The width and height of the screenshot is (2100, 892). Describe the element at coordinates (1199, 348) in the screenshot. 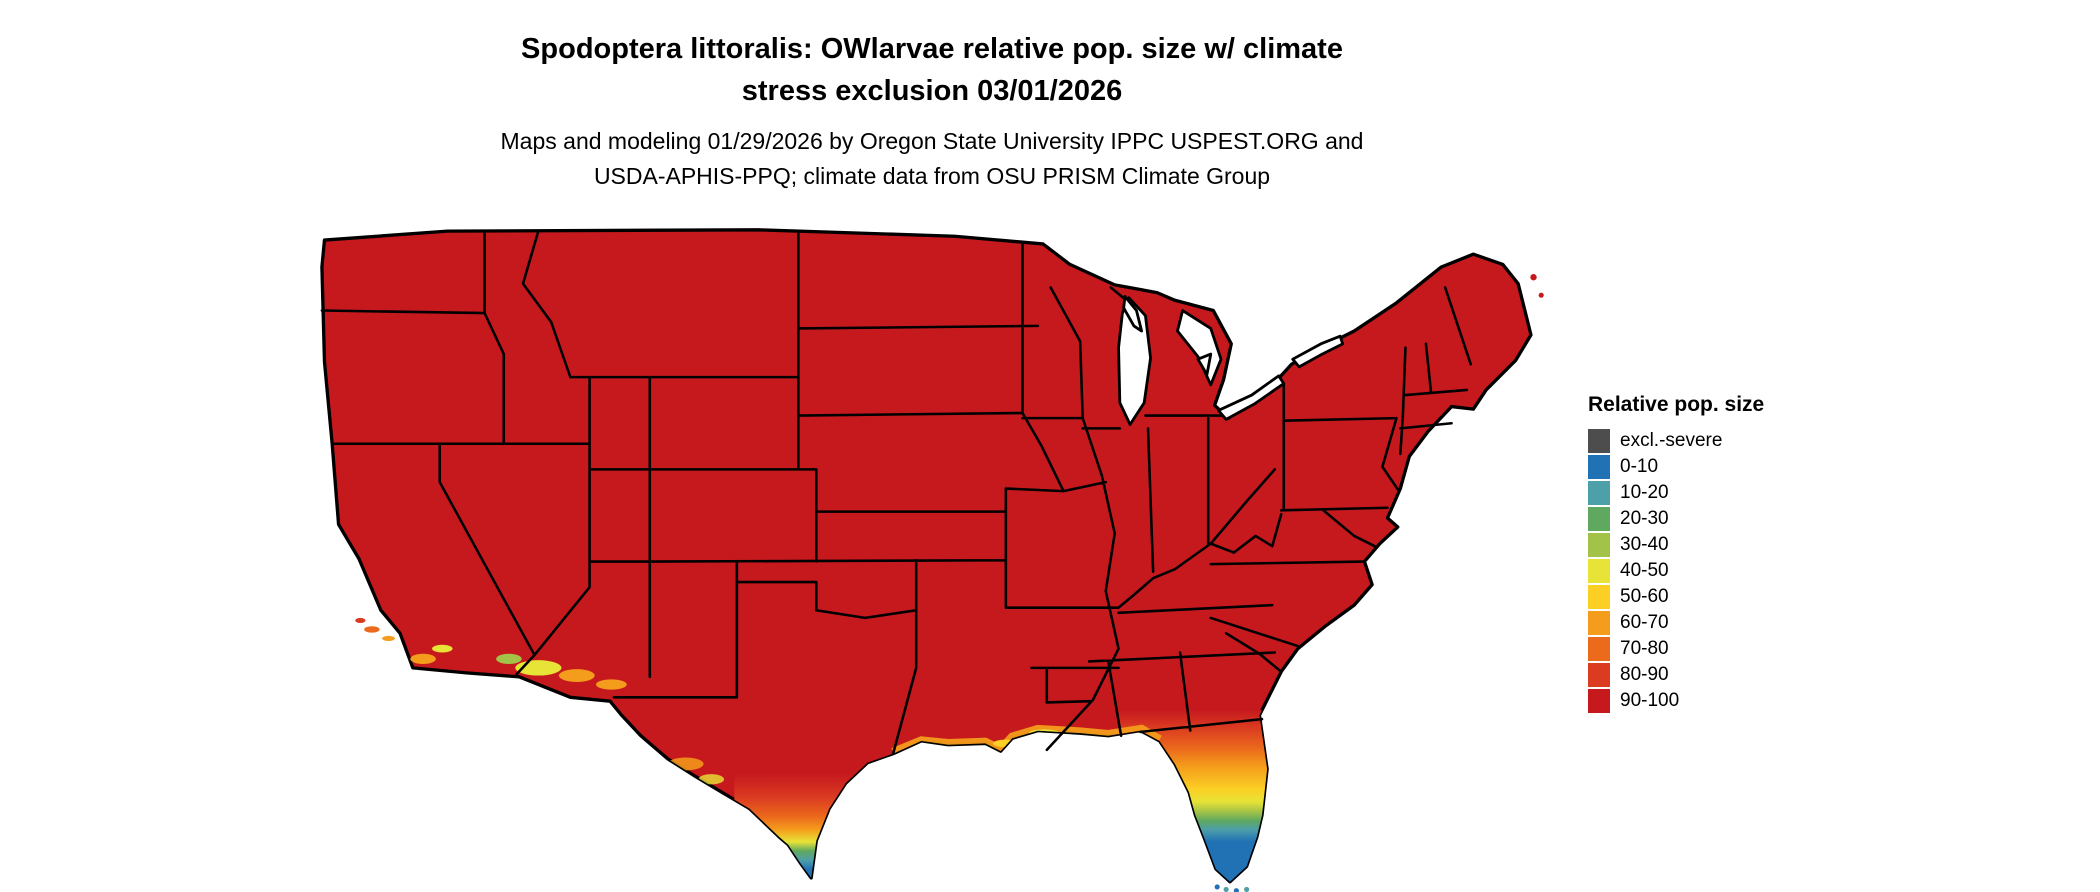

I see `lake-huron` at that location.